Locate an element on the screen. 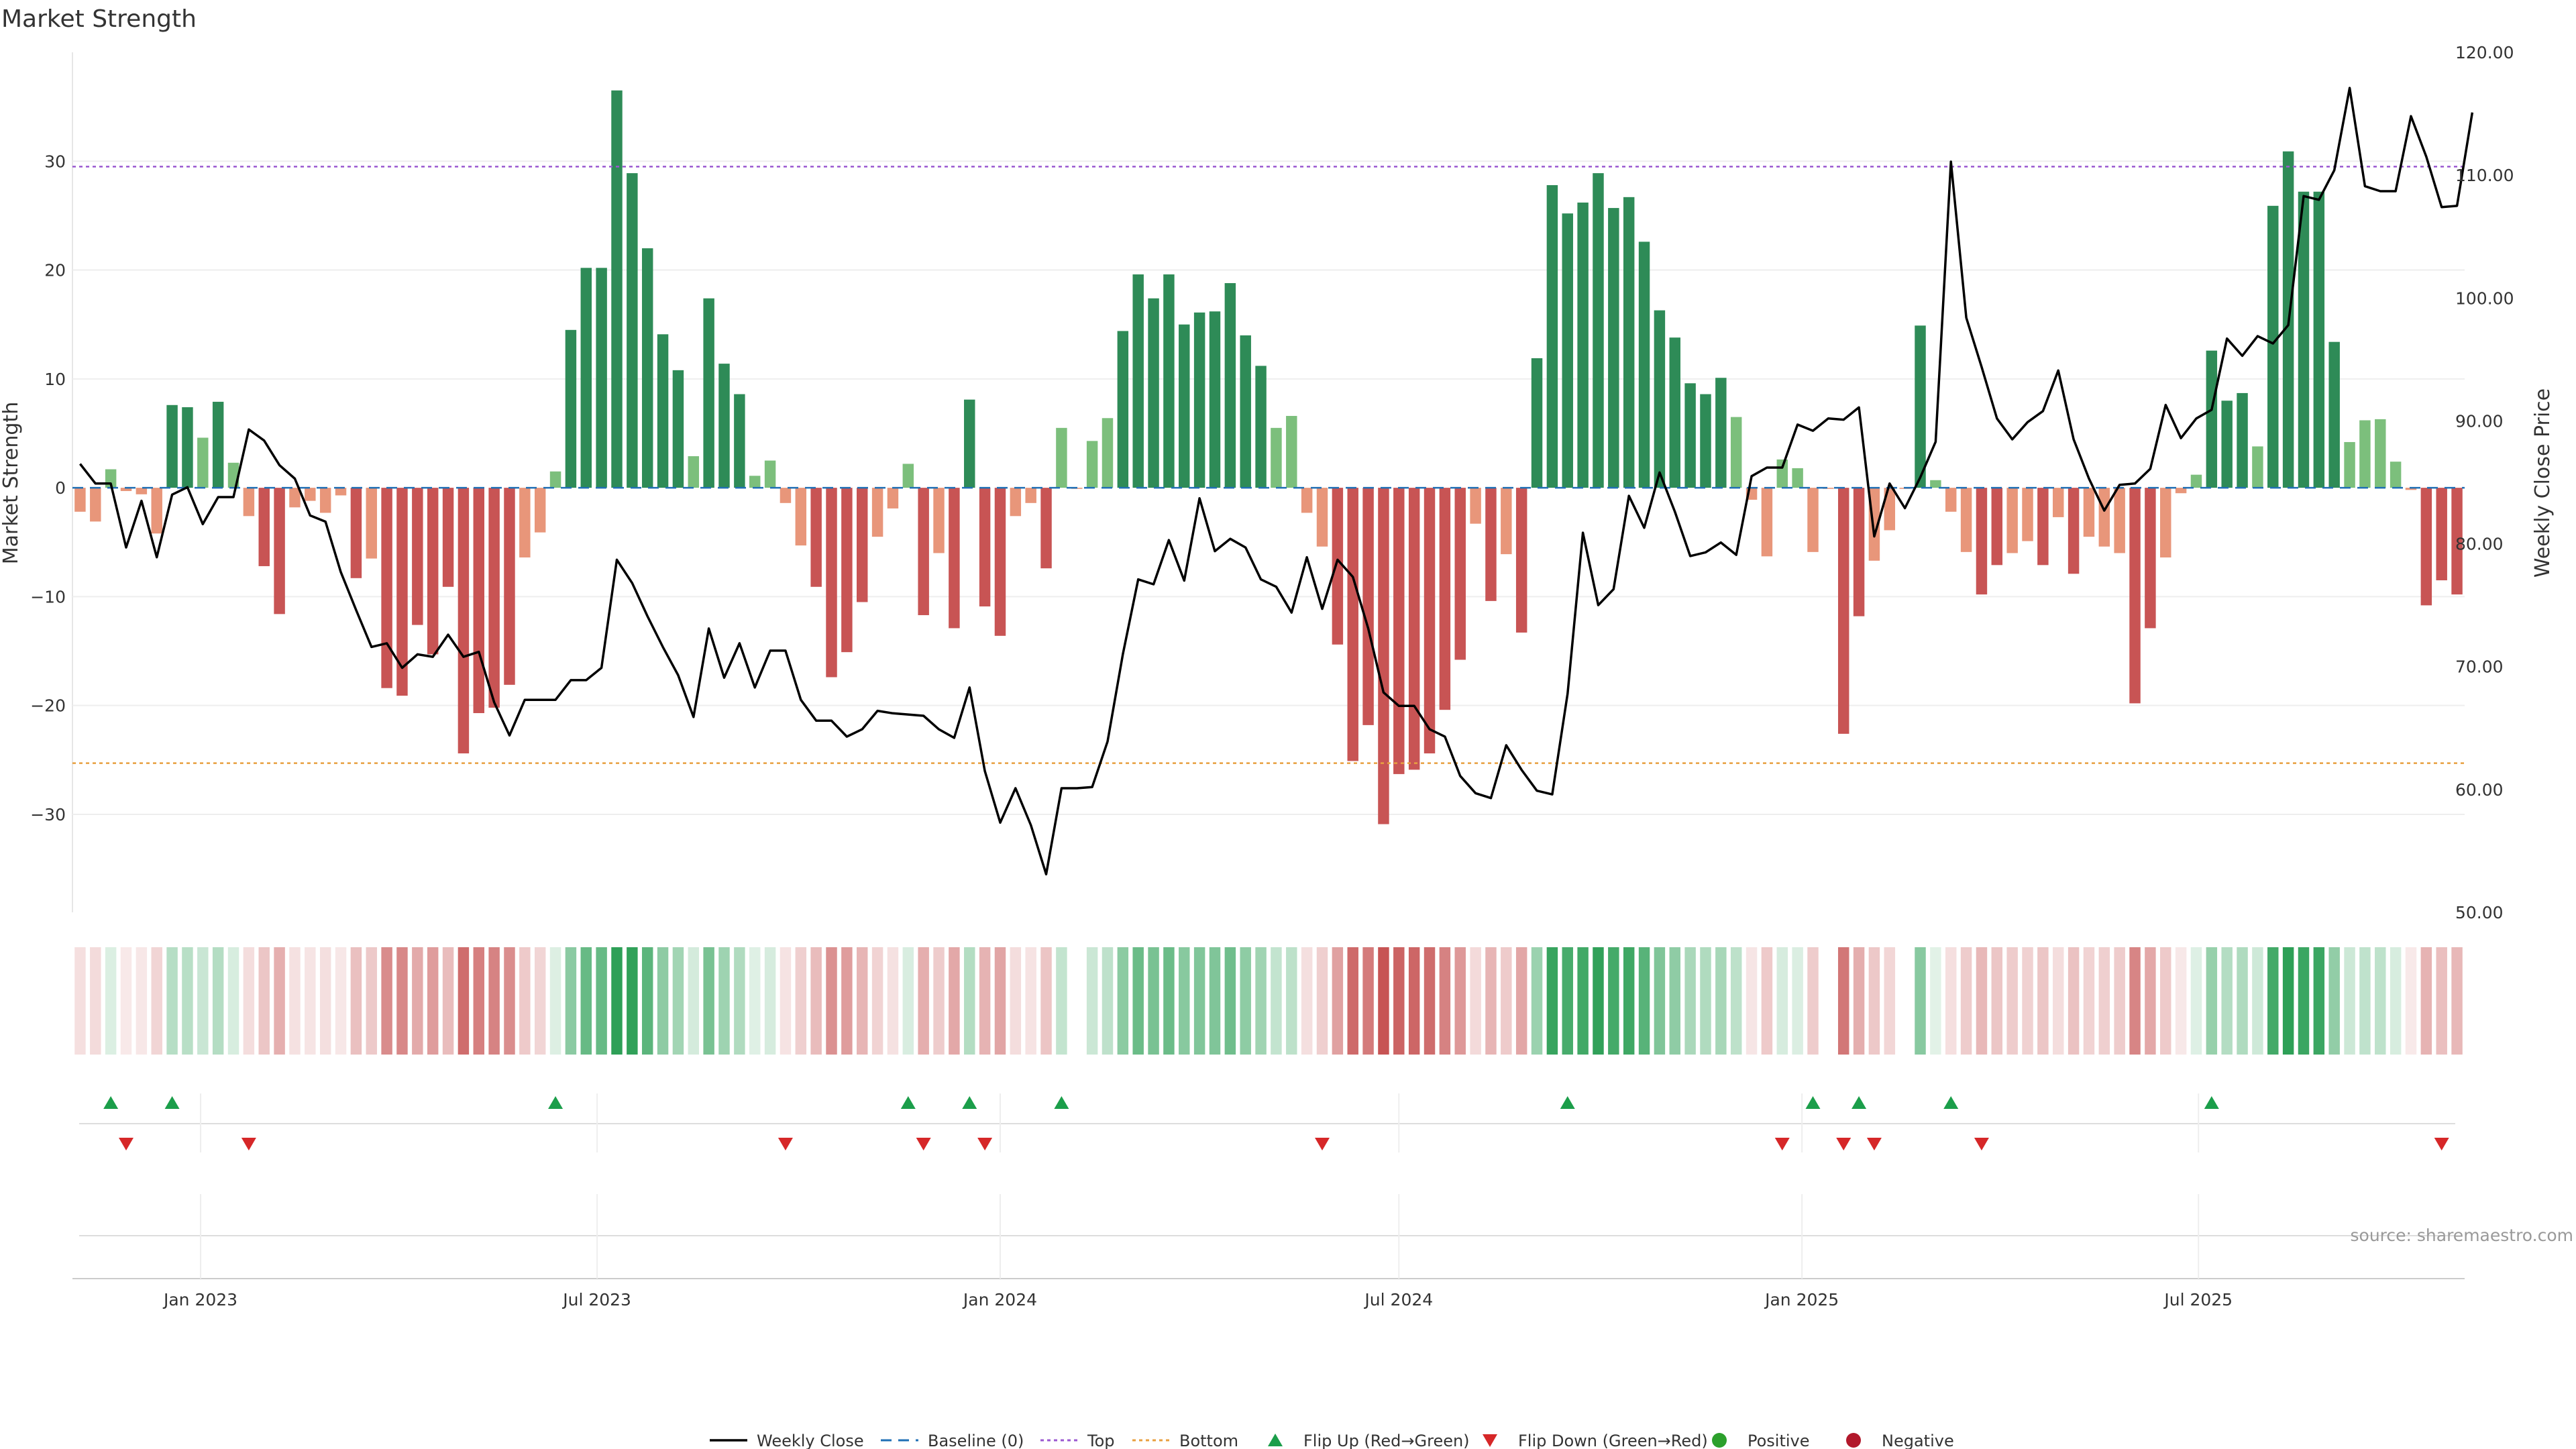 The height and width of the screenshot is (1449, 2576). right-tick-label: 100.00 is located at coordinates (2484, 298).